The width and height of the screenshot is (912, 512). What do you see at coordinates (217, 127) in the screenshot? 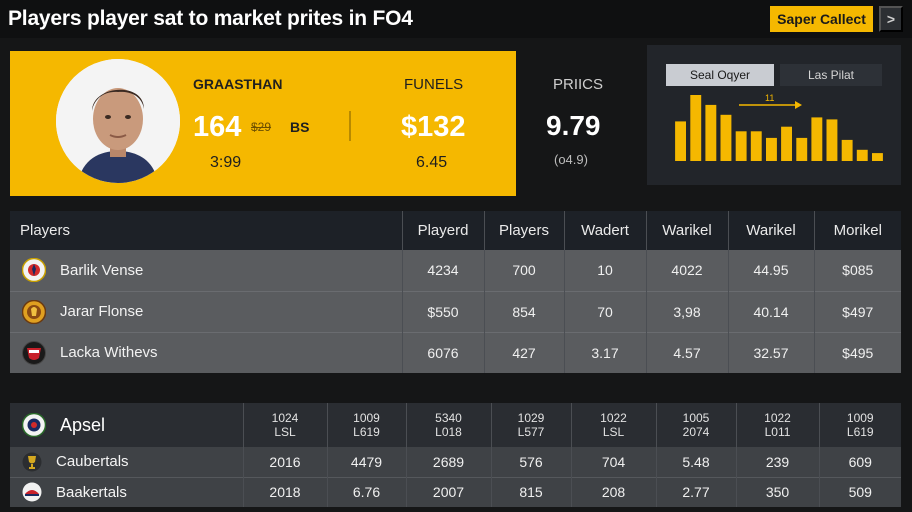
I see `player-rating: 164` at bounding box center [217, 127].